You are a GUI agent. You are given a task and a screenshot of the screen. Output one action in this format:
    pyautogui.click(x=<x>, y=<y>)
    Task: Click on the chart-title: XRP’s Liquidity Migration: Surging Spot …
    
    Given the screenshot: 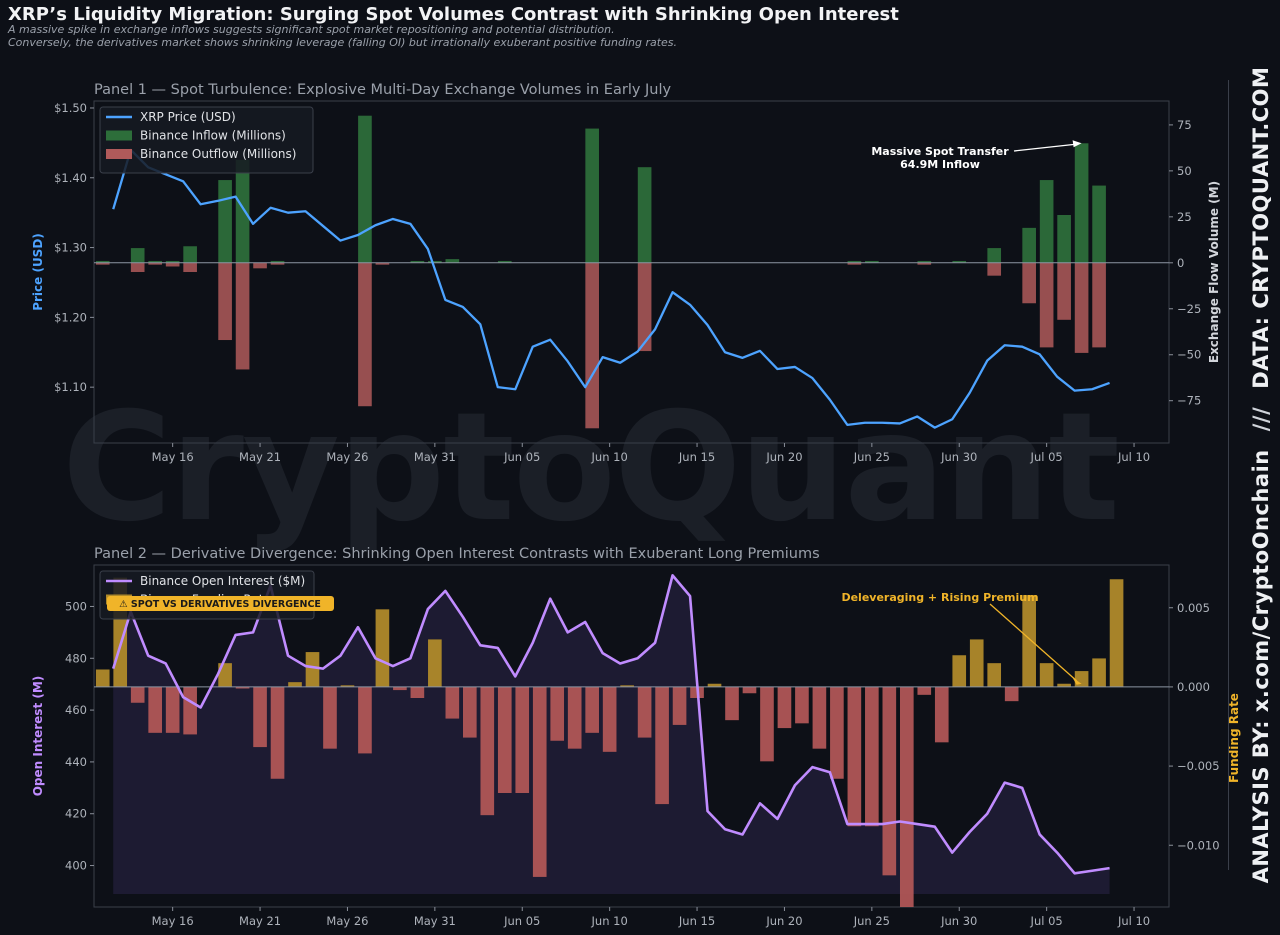 What is the action you would take?
    pyautogui.click(x=453, y=14)
    